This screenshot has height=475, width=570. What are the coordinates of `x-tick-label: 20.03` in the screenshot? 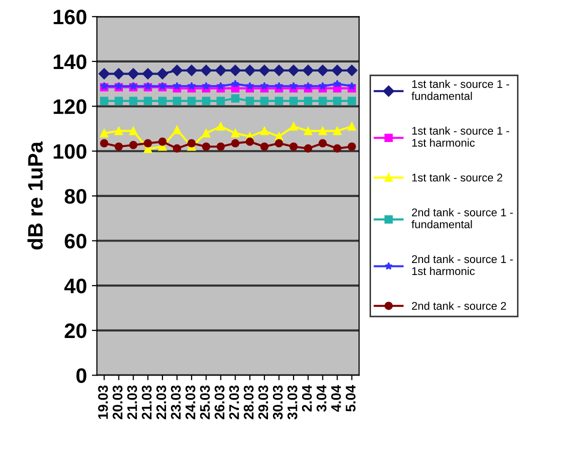 It's located at (117, 402).